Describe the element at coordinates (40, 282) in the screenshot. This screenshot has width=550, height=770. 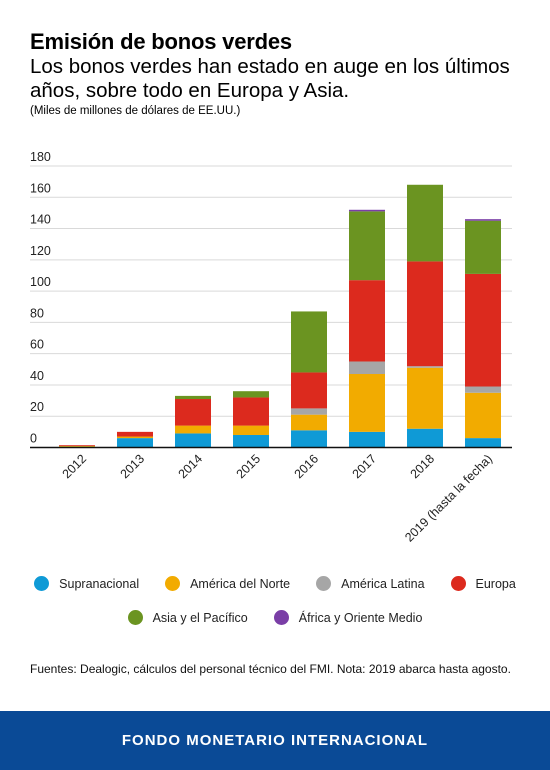
I see `y-tick-label: 100` at that location.